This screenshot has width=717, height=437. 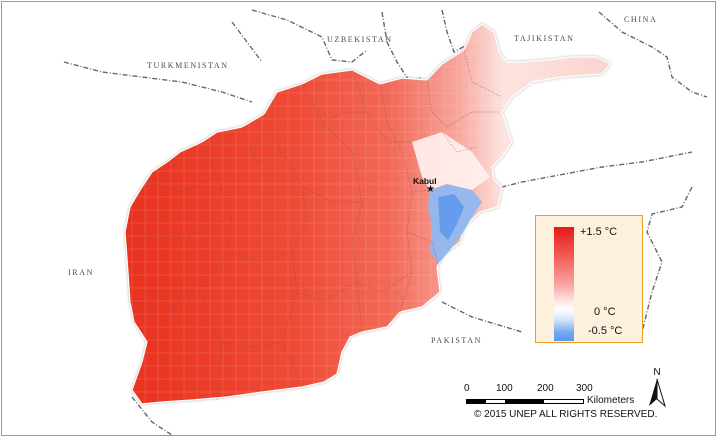 What do you see at coordinates (456, 340) in the screenshot?
I see `country-label-pakistan: PAKISTAN` at bounding box center [456, 340].